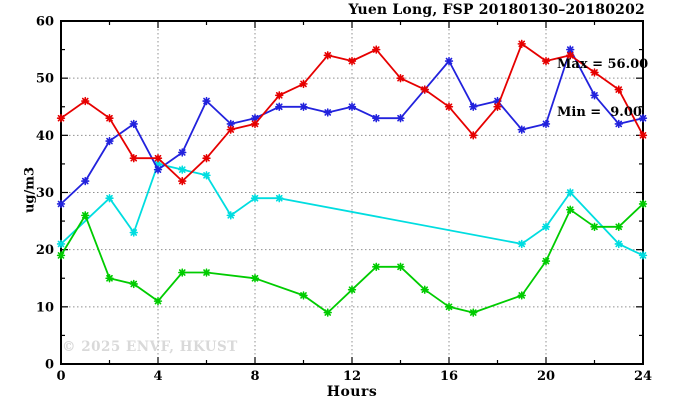 This screenshot has height=409, width=674. I want to click on chart-title: Yuen Long, FSP 20180130–20180202, so click(496, 10).